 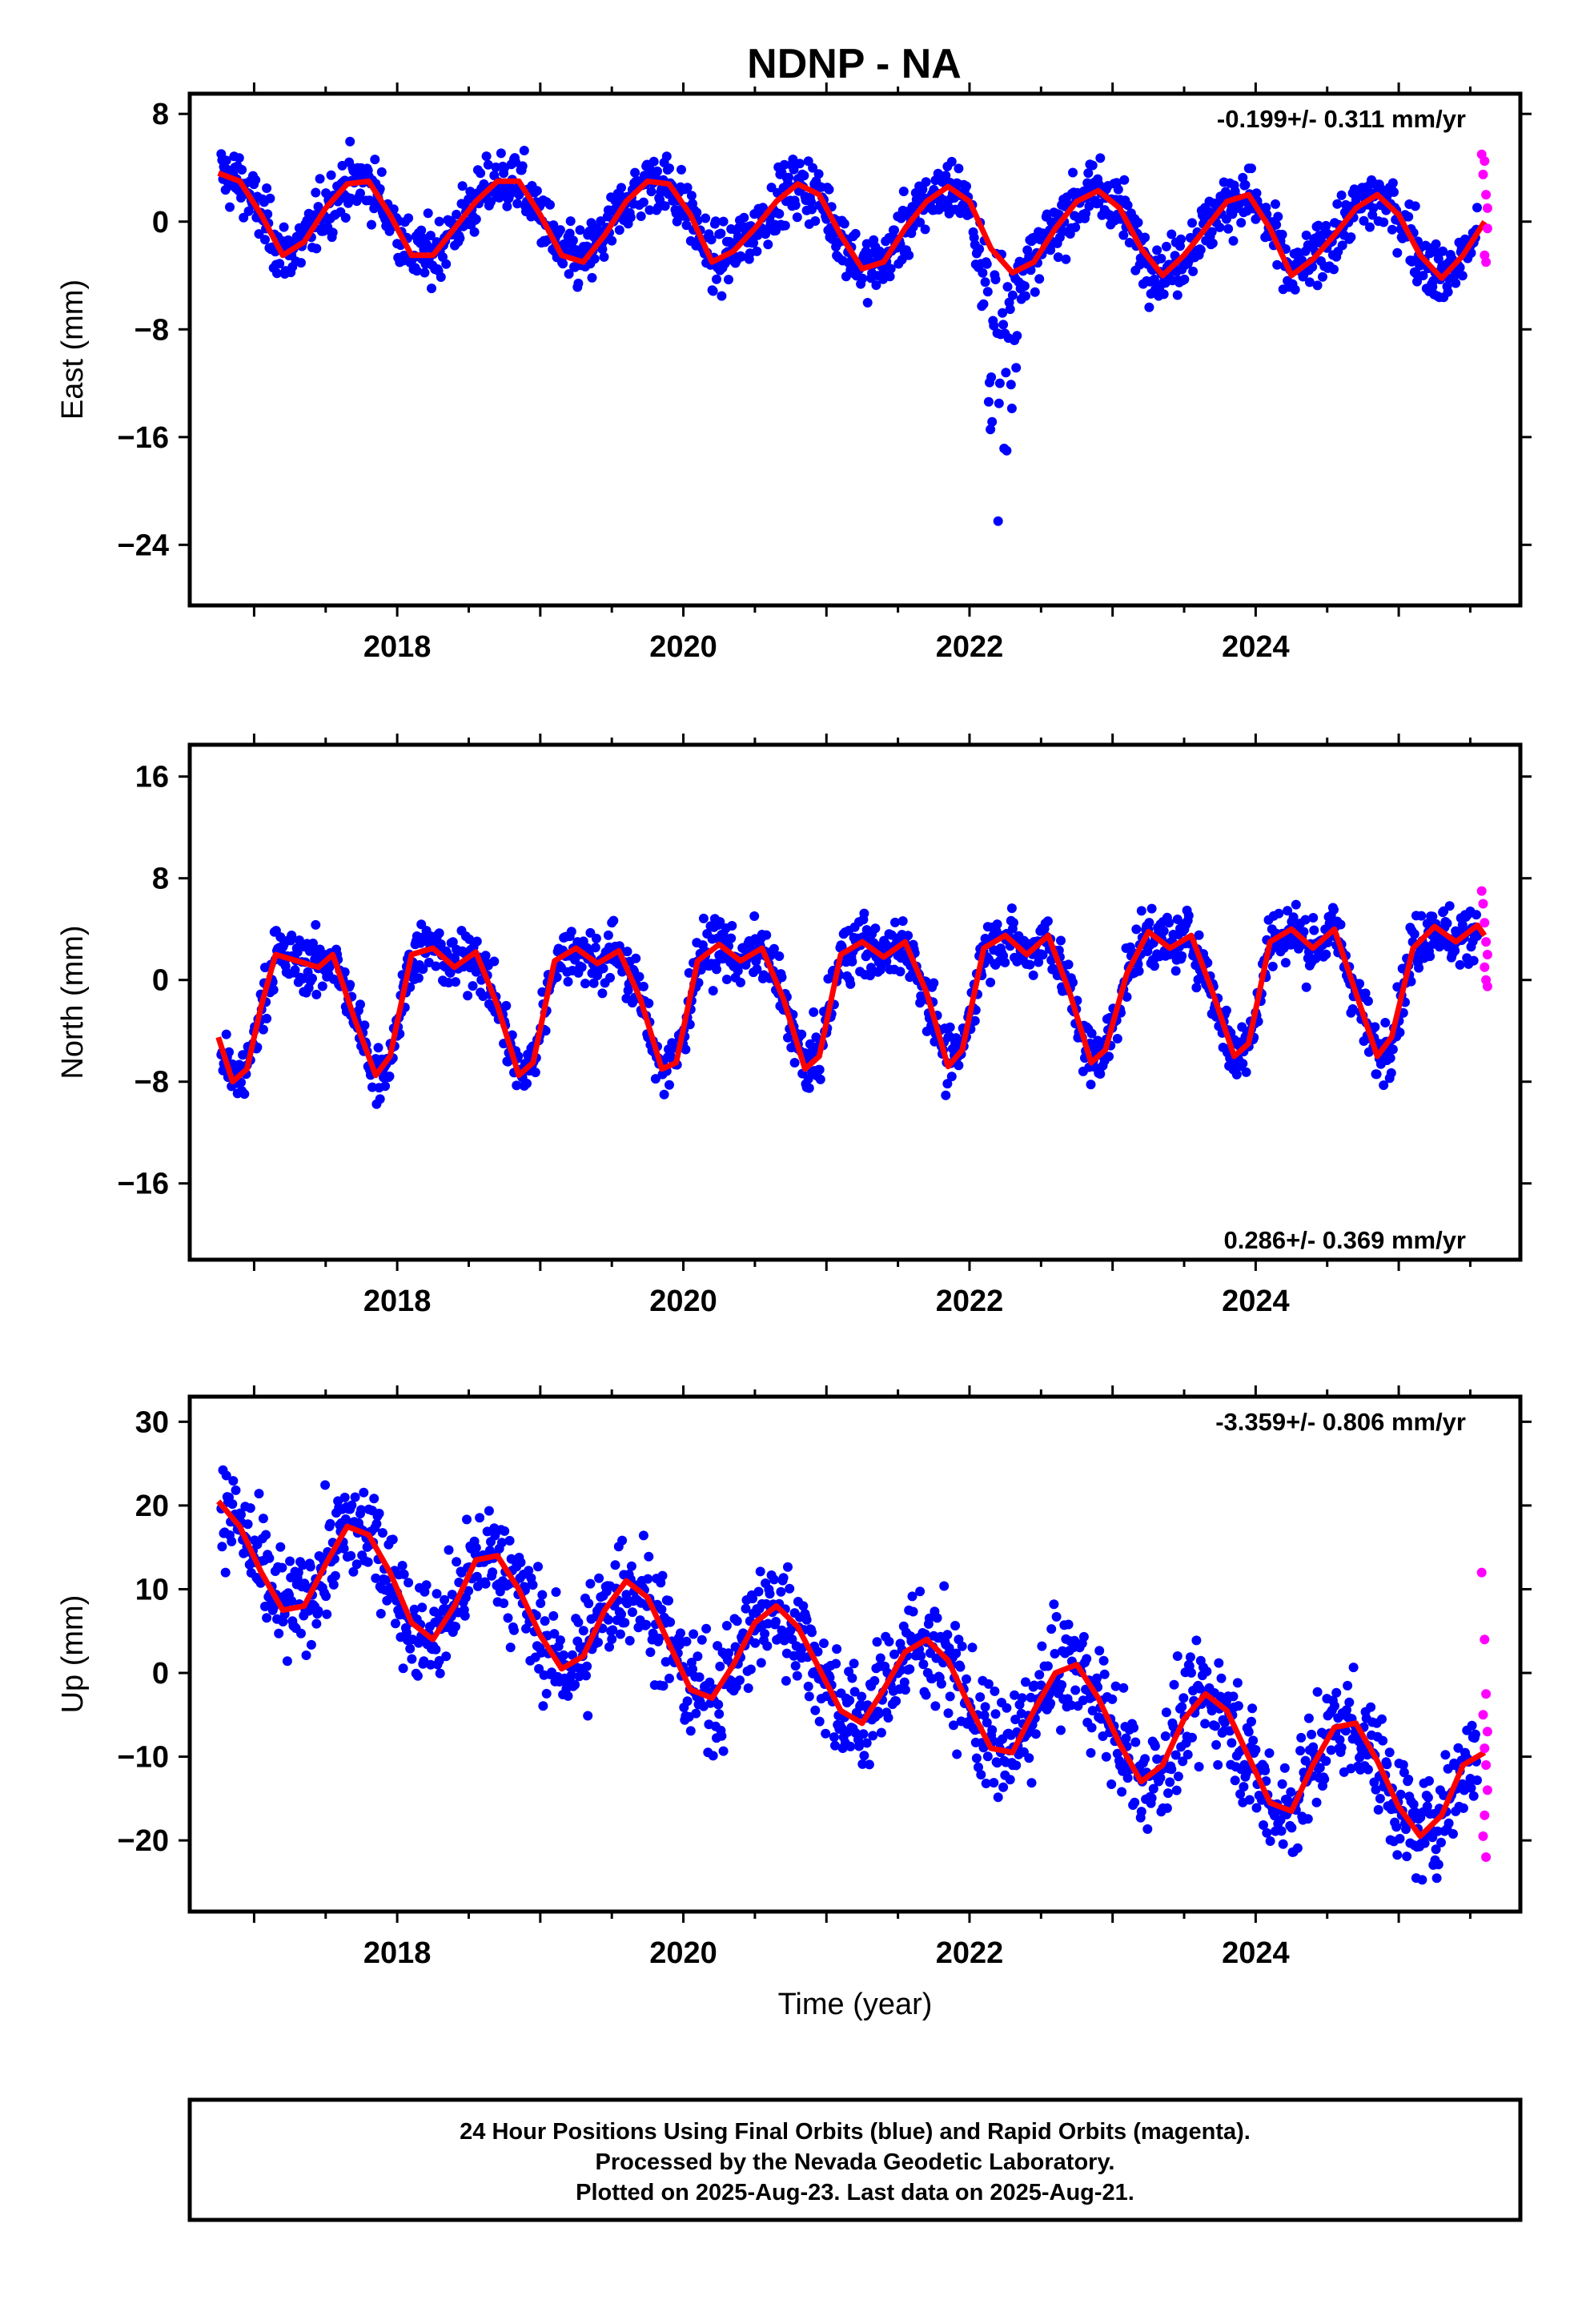 What do you see at coordinates (73, 1655) in the screenshot?
I see `up-ylabel: Up (mm)` at bounding box center [73, 1655].